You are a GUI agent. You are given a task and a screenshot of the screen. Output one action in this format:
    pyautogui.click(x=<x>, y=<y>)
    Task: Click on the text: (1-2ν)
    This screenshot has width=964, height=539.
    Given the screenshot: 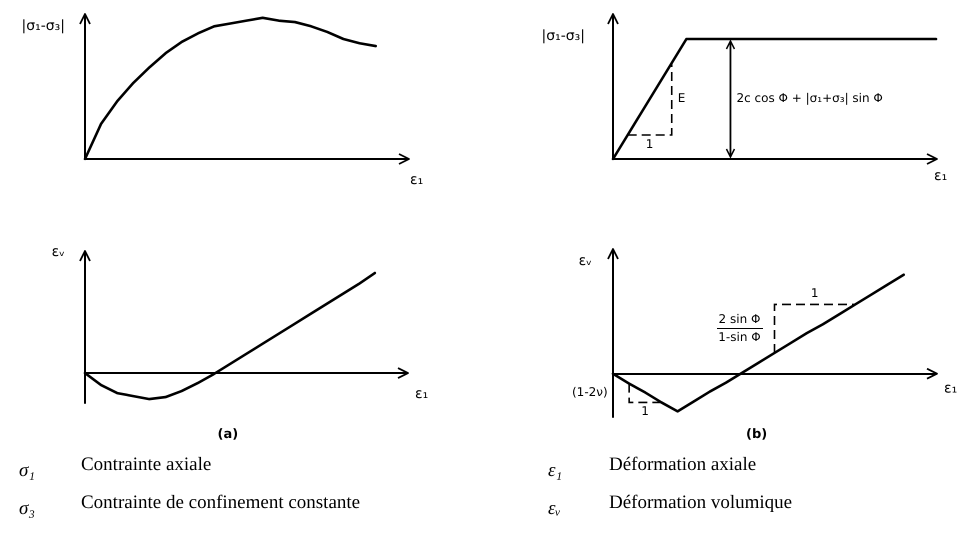 What is the action you would take?
    pyautogui.click(x=590, y=392)
    